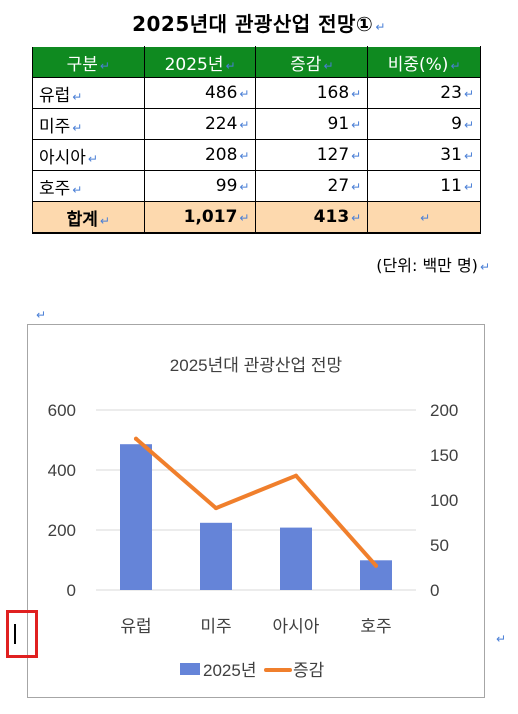 Image resolution: width=518 pixels, height=714 pixels. I want to click on value-share: 11, so click(451, 186).